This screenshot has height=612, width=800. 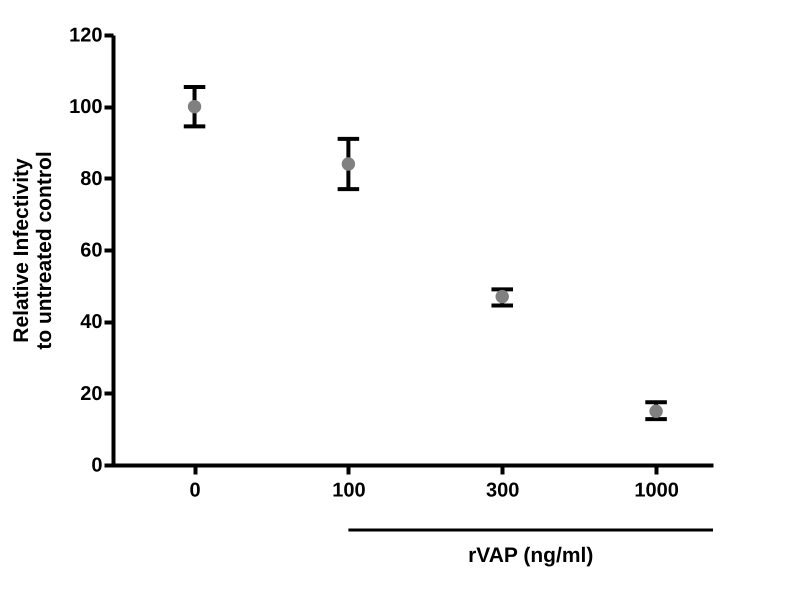 What do you see at coordinates (96, 465) in the screenshot?
I see `y-tick-label: 0` at bounding box center [96, 465].